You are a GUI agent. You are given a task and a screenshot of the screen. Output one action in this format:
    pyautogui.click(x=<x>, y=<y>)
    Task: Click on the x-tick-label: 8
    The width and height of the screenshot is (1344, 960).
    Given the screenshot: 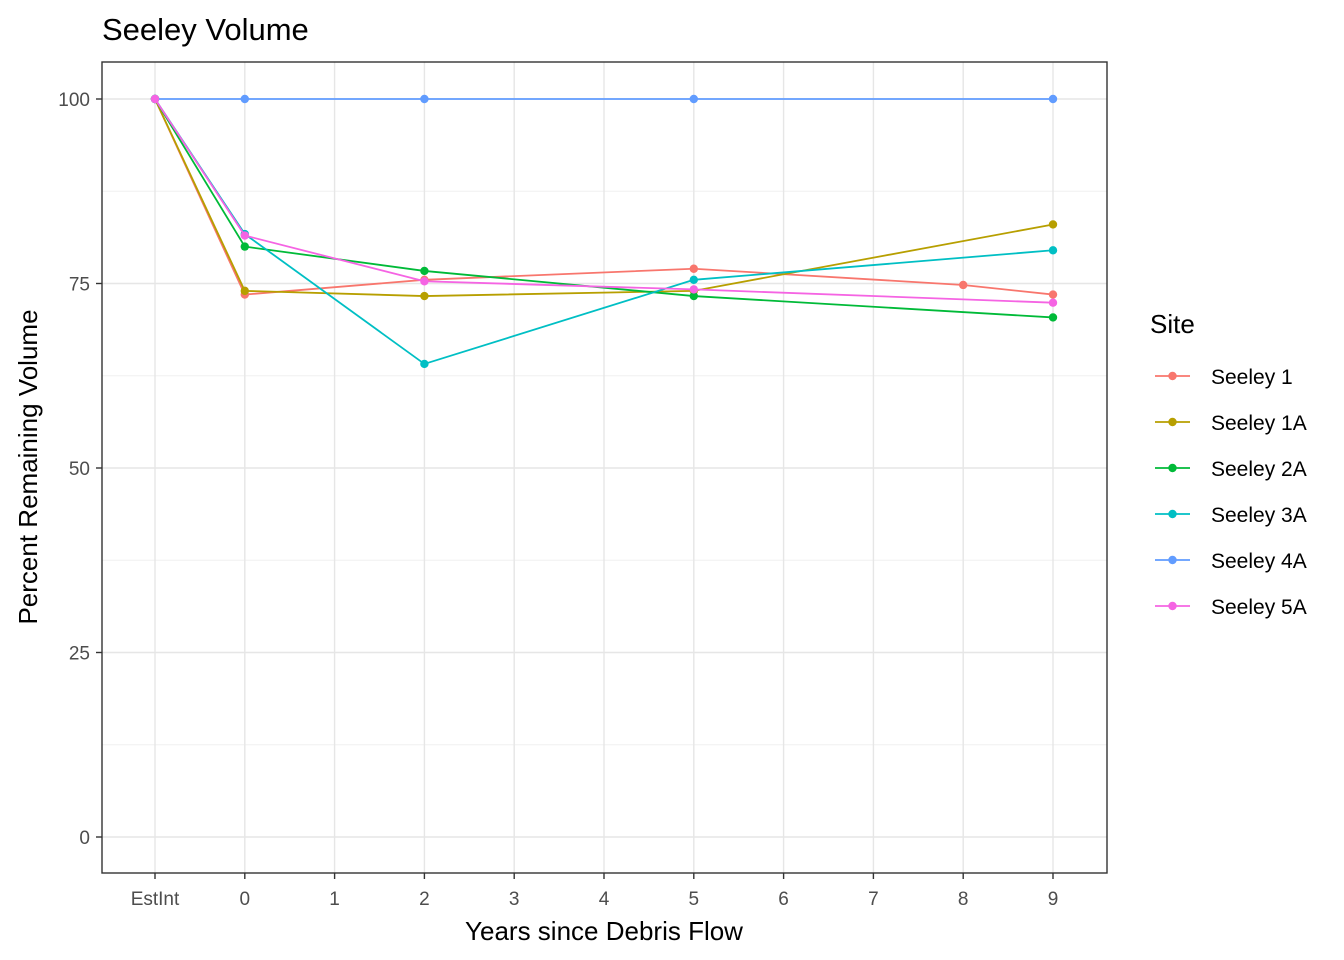 What is the action you would take?
    pyautogui.click(x=963, y=899)
    